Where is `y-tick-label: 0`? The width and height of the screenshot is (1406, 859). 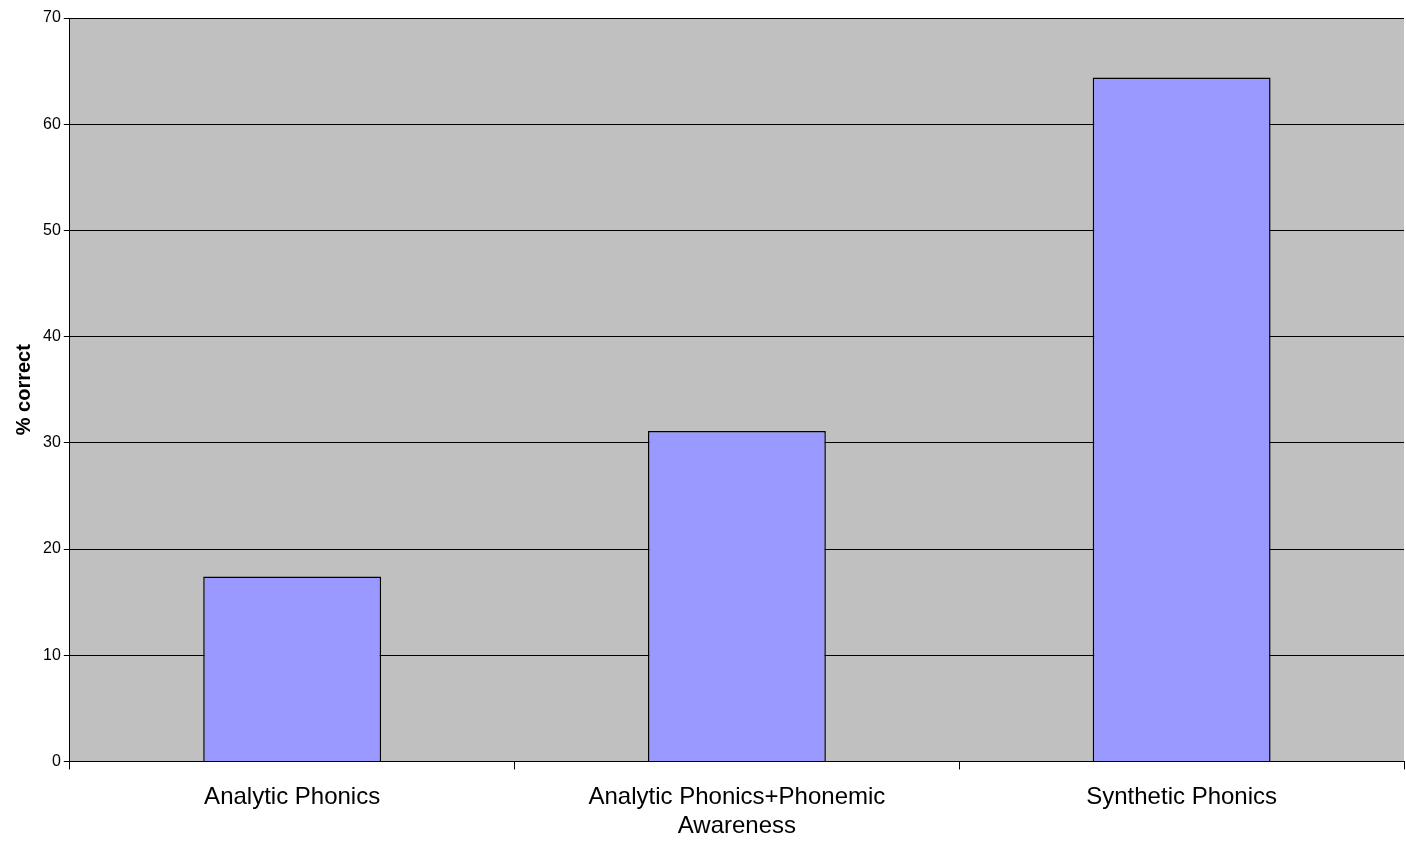
y-tick-label: 0 is located at coordinates (56, 760).